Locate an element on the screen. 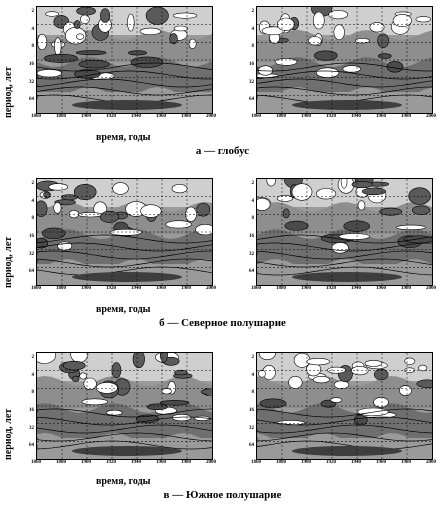 The height and width of the screenshot is (506, 445). wavelet-plot-b-right is located at coordinates (344, 232).